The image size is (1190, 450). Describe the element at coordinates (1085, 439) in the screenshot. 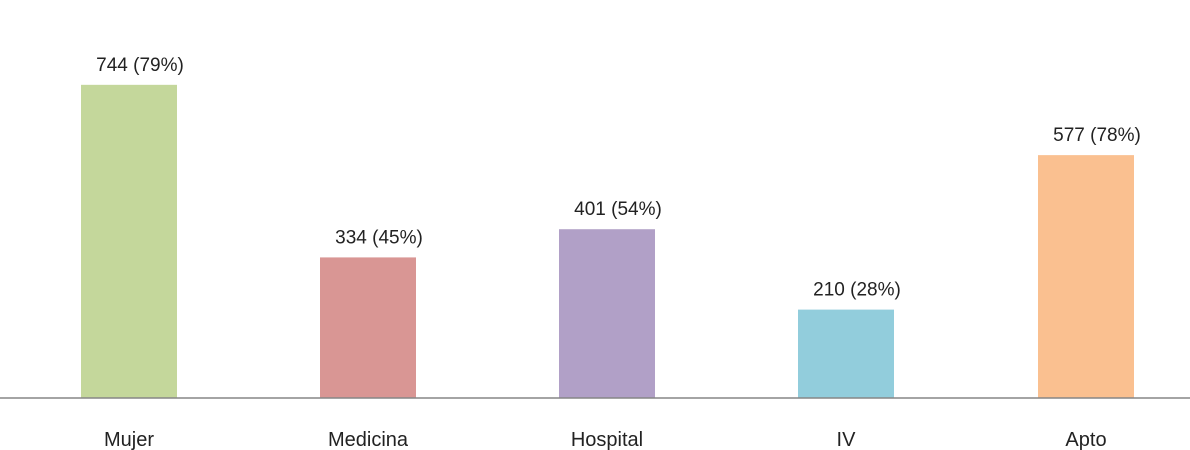

I see `x-tick-label-apto: Apto` at that location.